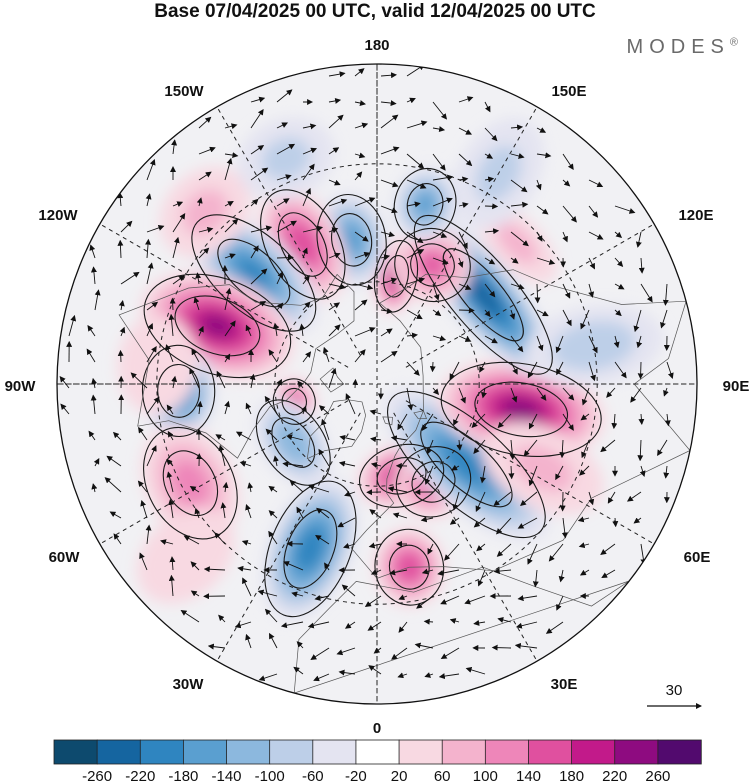 The height and width of the screenshot is (783, 750). I want to click on longitude-label: 120W, so click(58, 215).